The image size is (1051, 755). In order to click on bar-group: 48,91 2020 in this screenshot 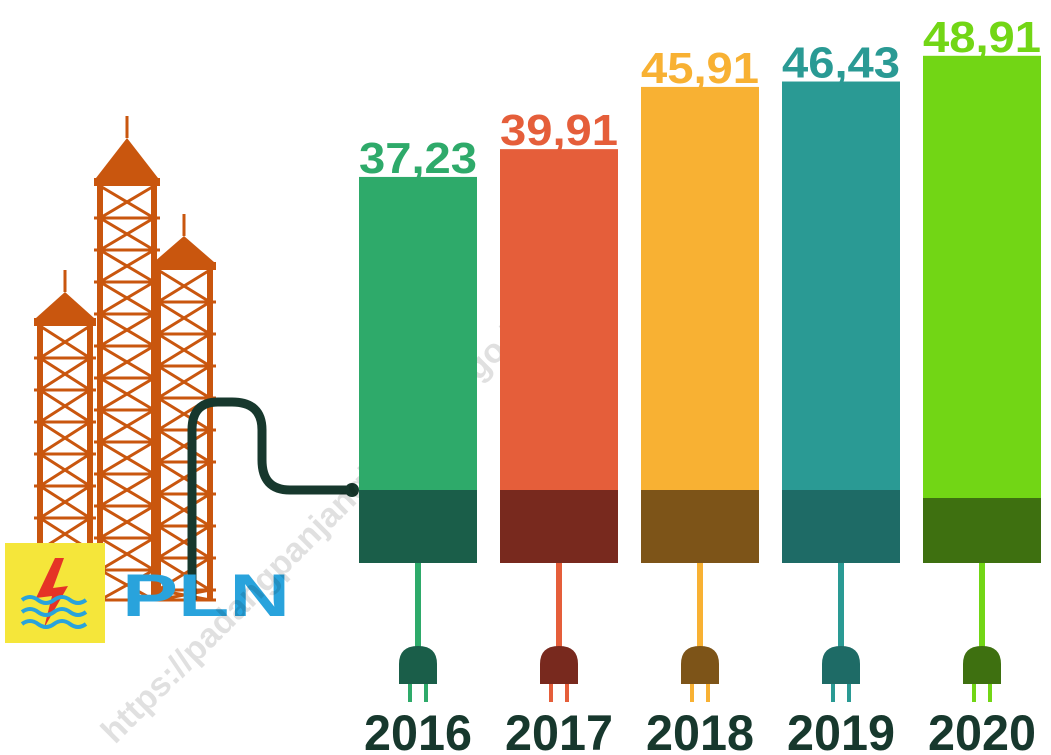, I will do `click(982, 384)`.